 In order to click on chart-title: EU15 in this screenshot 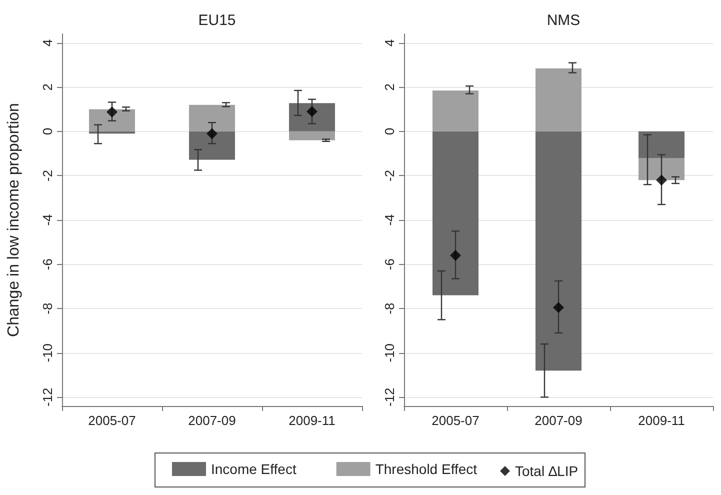, I will do `click(217, 20)`.